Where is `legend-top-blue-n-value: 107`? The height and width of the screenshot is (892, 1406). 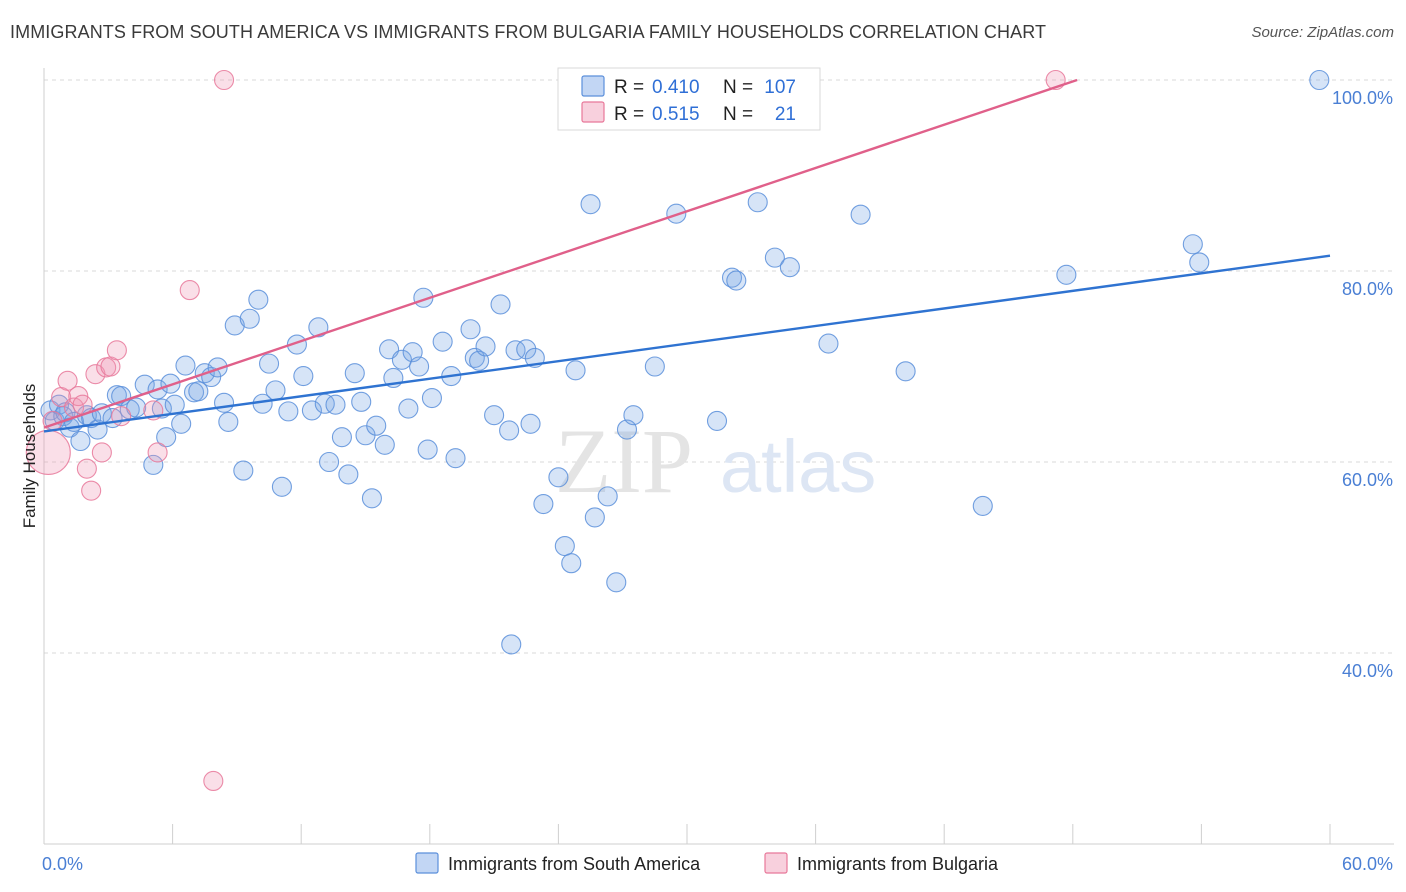 legend-top-blue-n-value: 107 is located at coordinates (780, 87).